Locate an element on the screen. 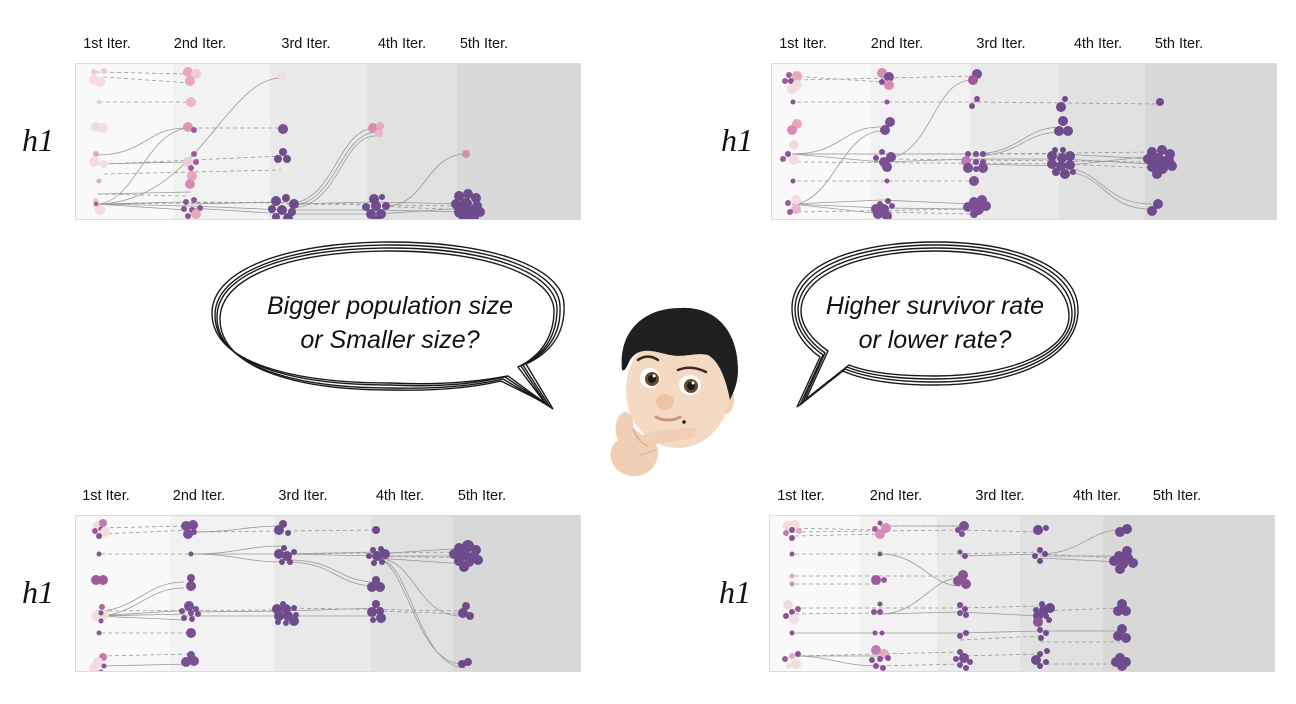  thinking-face-icon is located at coordinates (674, 392).